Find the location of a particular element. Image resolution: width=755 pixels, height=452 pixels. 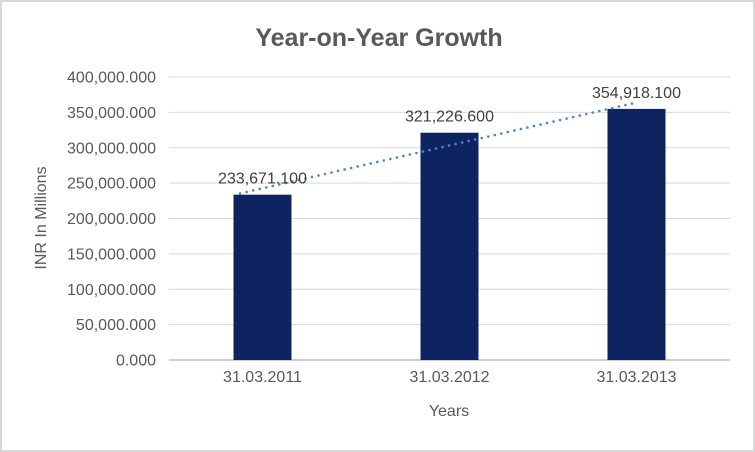

x-axis-tick-labels: 31.03.2011 31.03.2012 31.03.2013 is located at coordinates (450, 377).